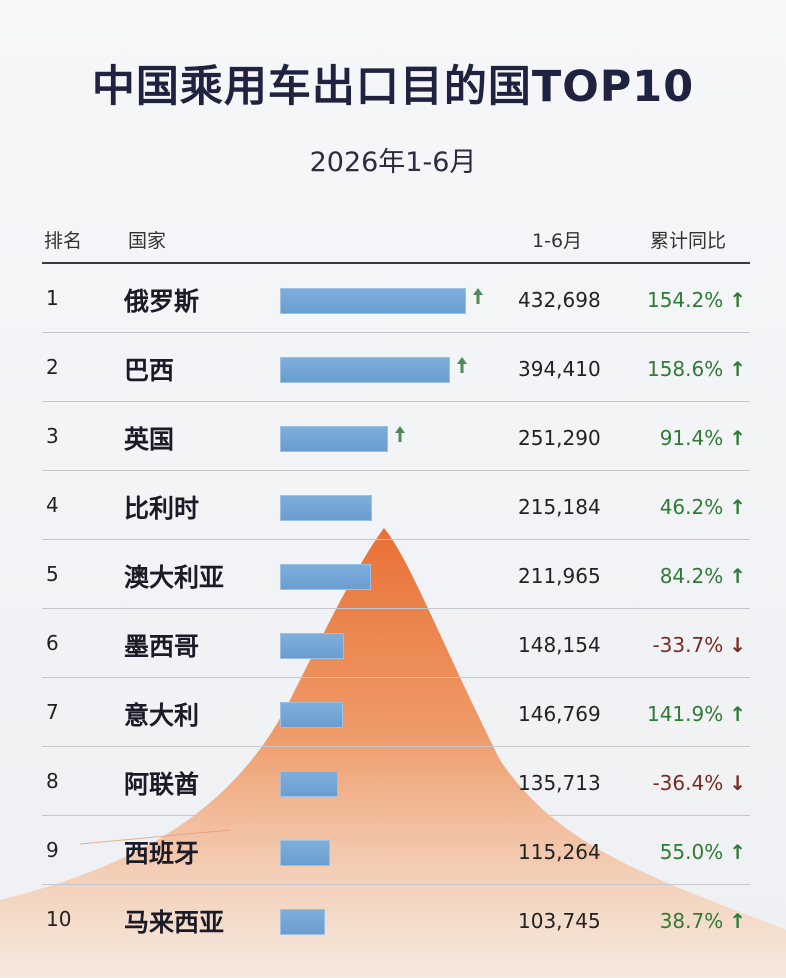  What do you see at coordinates (147, 241) in the screenshot?
I see `header-country: 国家` at bounding box center [147, 241].